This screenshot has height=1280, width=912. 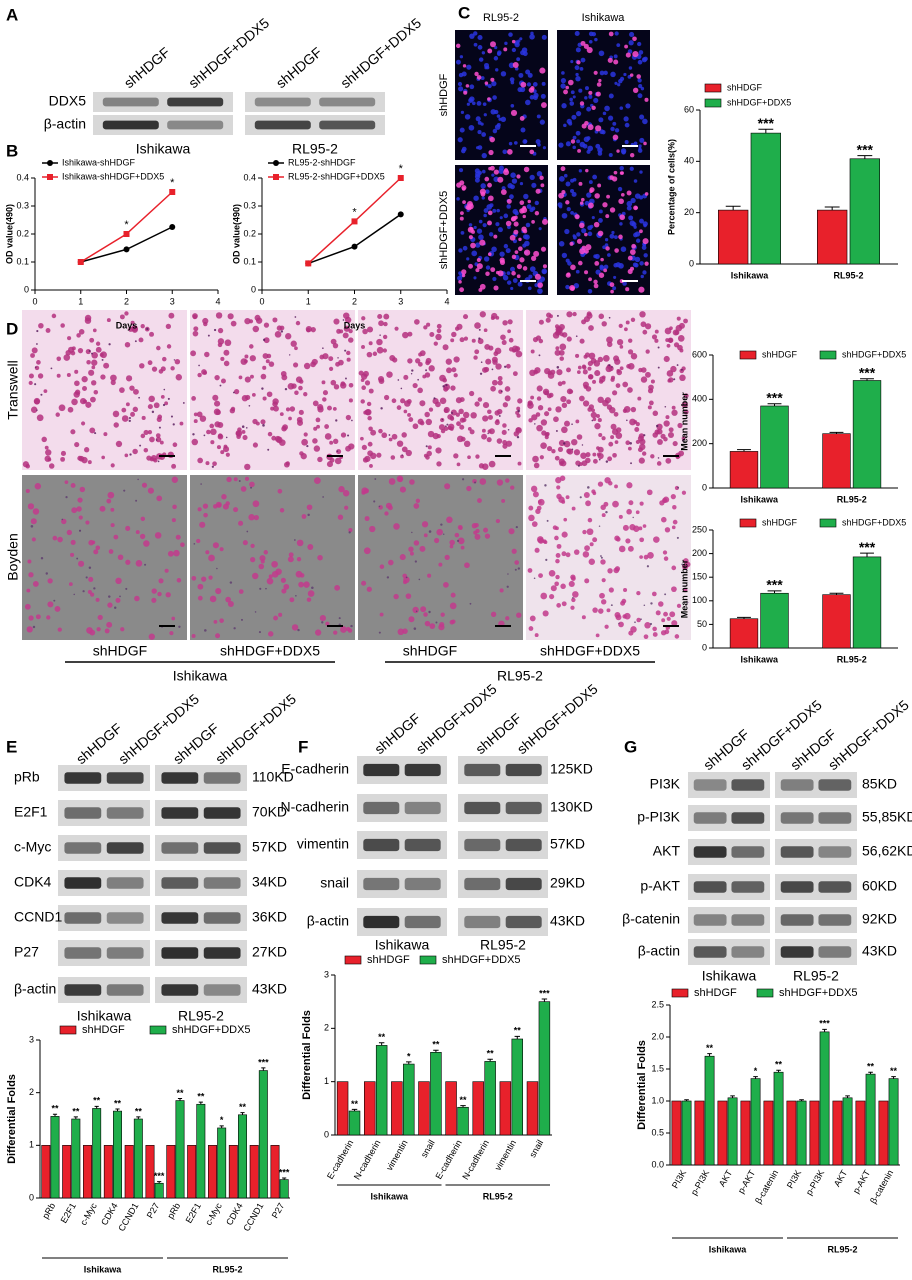 I want to click on y-tick-label: 200, so click(x=699, y=443).